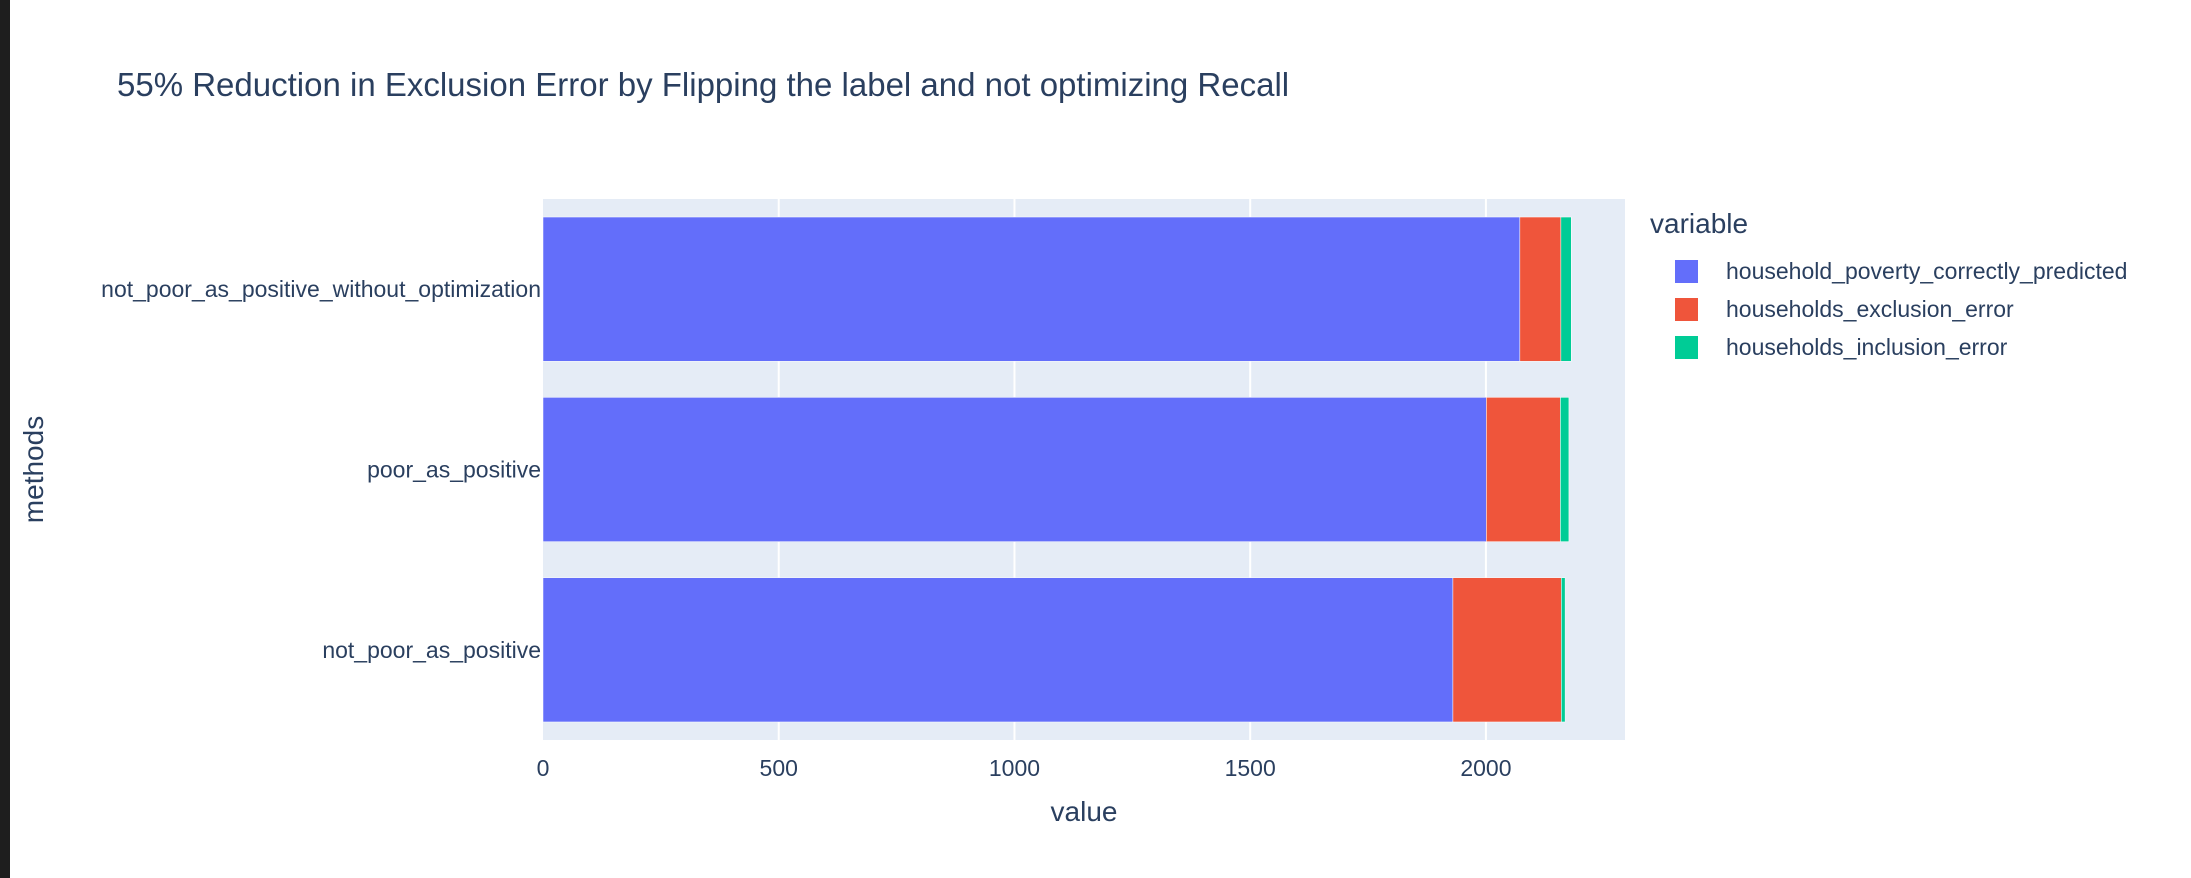 This screenshot has height=878, width=2191. Describe the element at coordinates (1014, 768) in the screenshot. I see `x-tick-label: 1000` at that location.